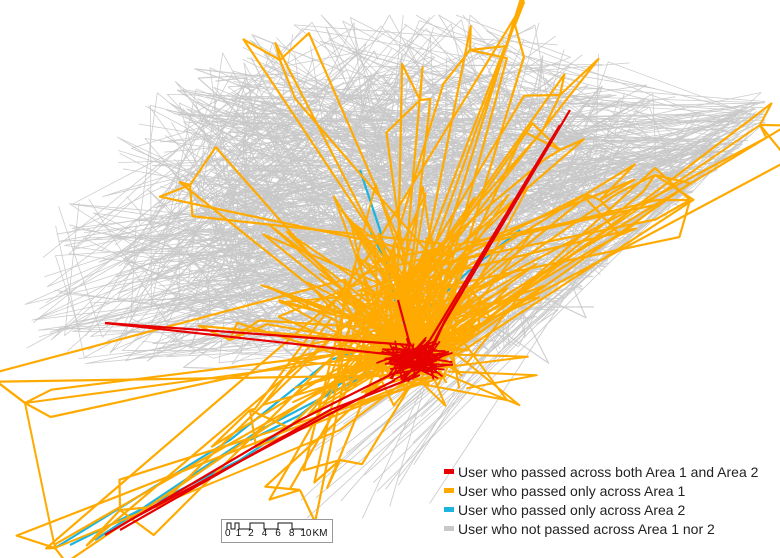 Image resolution: width=780 pixels, height=558 pixels. What do you see at coordinates (306, 533) in the screenshot?
I see `scale-tick: 10` at bounding box center [306, 533].